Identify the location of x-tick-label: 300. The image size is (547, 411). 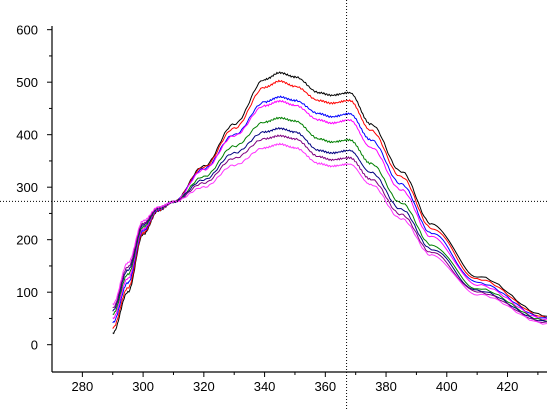
(143, 386).